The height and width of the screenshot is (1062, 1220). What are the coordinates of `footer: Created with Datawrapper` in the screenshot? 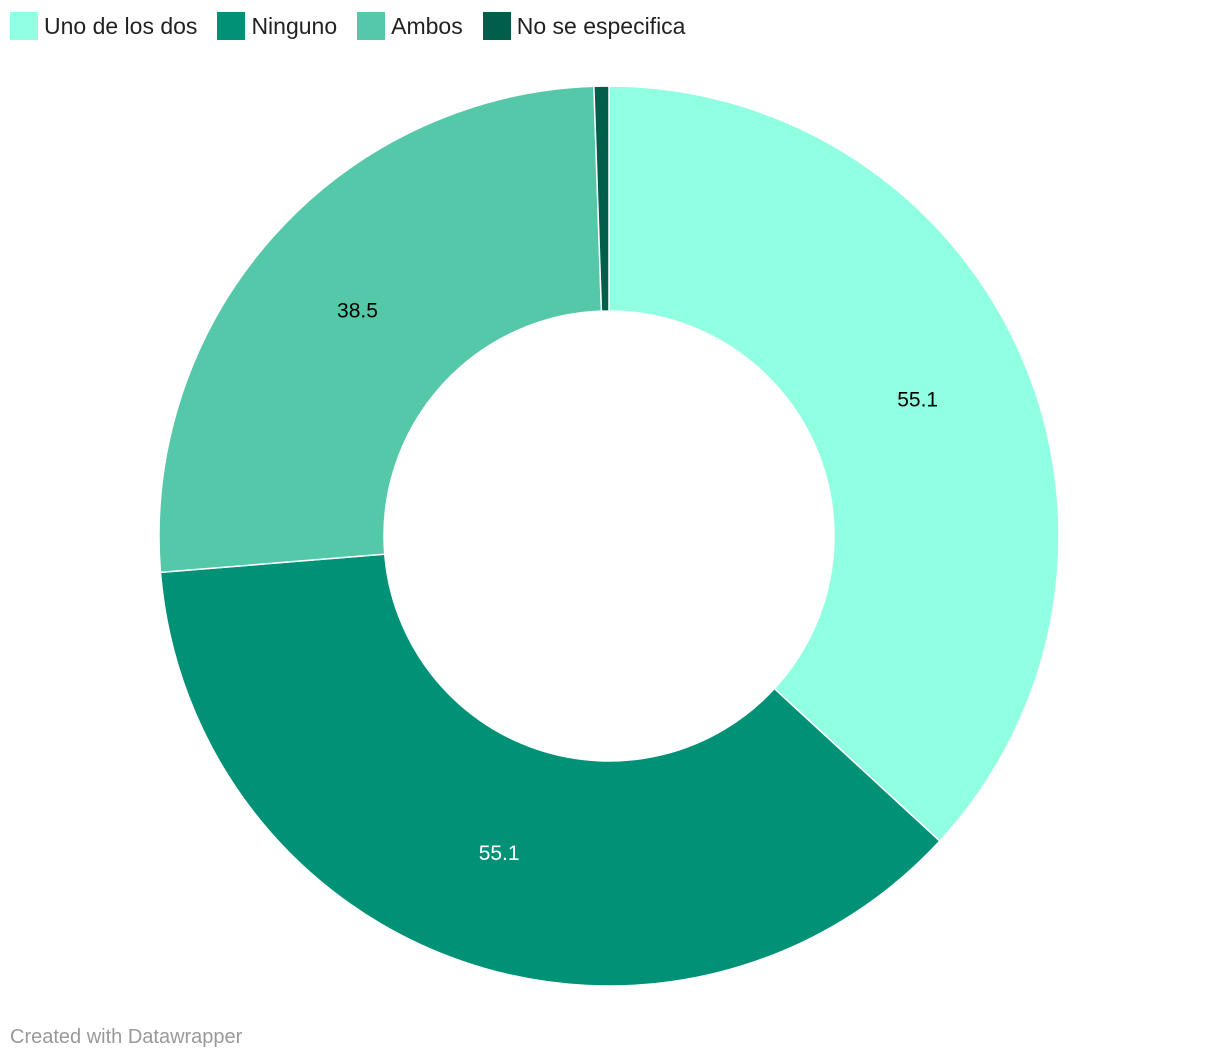 It's located at (126, 1037).